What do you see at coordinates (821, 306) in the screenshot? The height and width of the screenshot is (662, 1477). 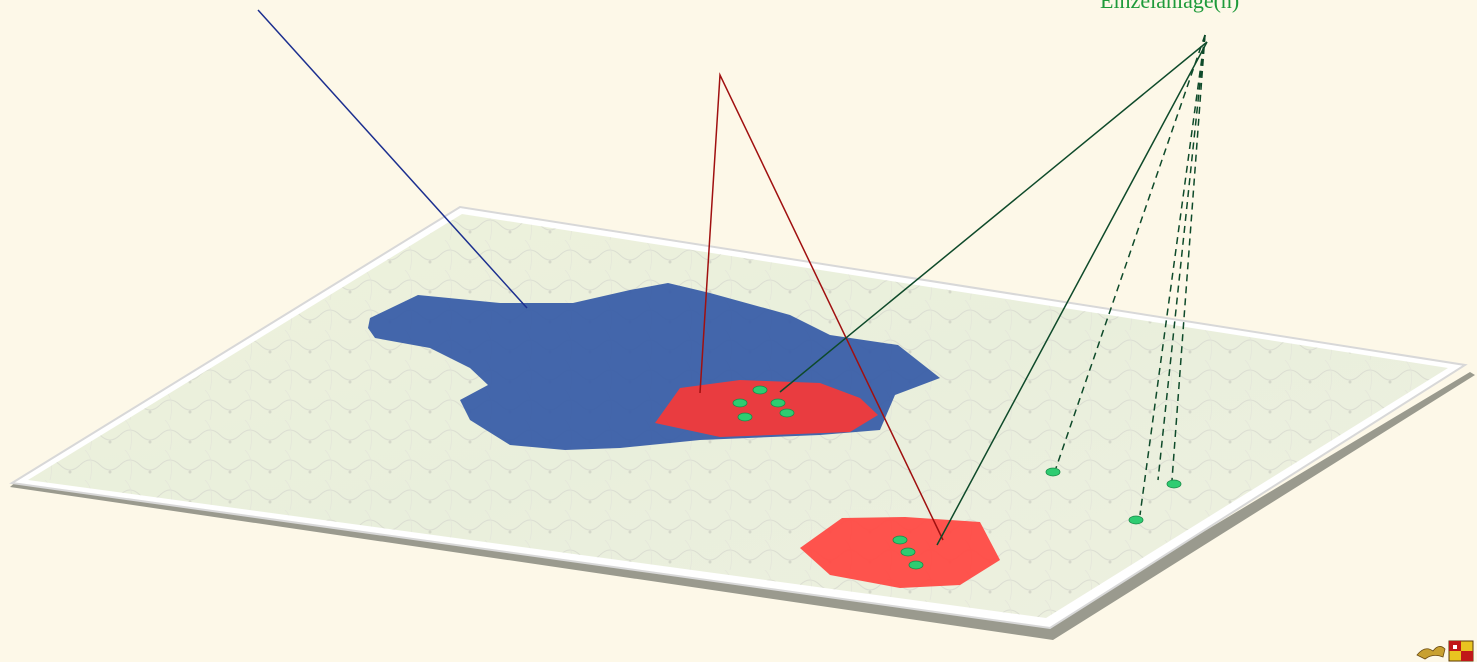 I see `red-pointer-line` at bounding box center [821, 306].